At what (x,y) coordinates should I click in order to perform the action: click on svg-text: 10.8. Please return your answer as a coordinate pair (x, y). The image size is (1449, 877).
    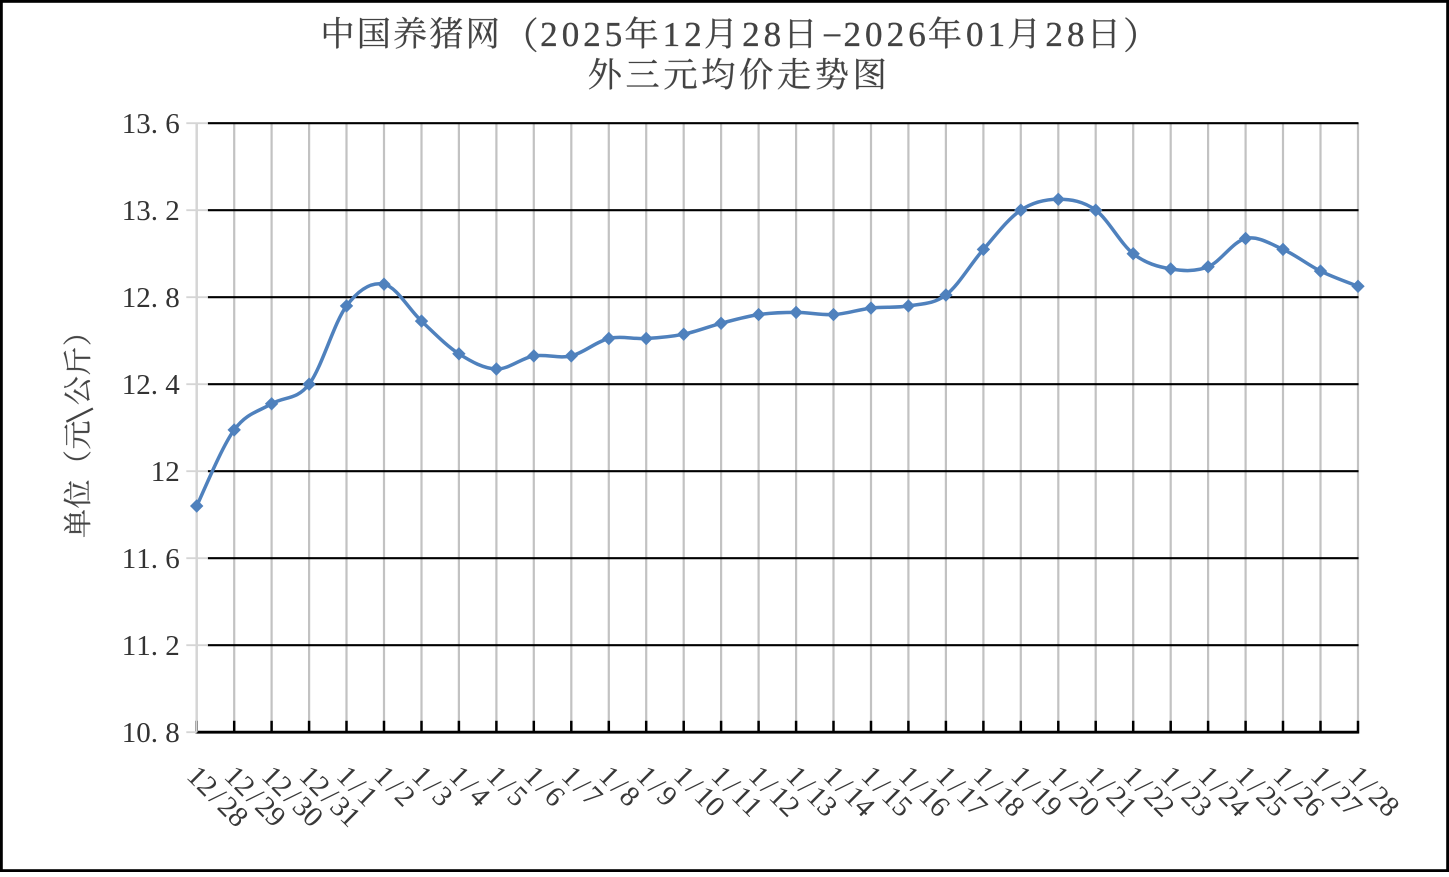
    Looking at the image, I should click on (151, 733).